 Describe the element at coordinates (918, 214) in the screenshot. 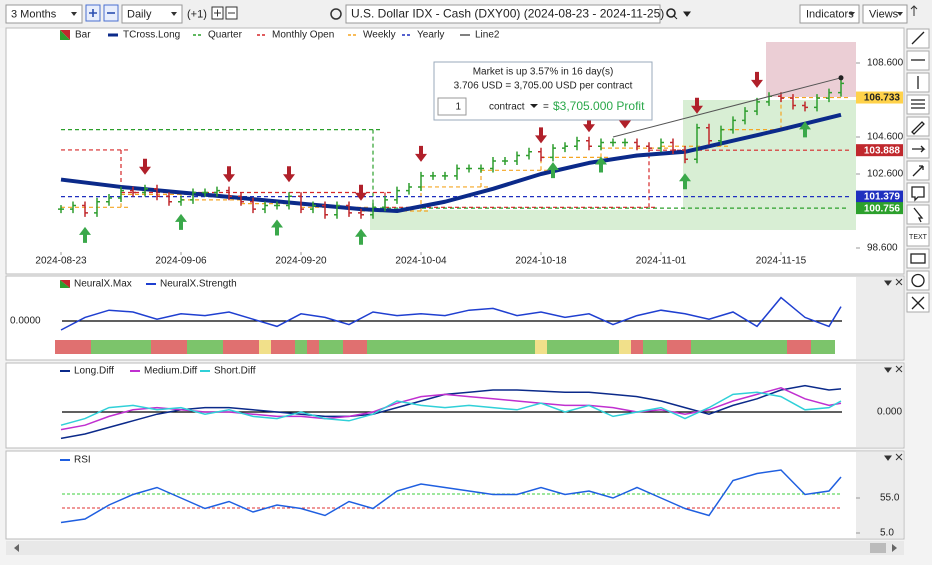

I see `tool-pointer` at that location.